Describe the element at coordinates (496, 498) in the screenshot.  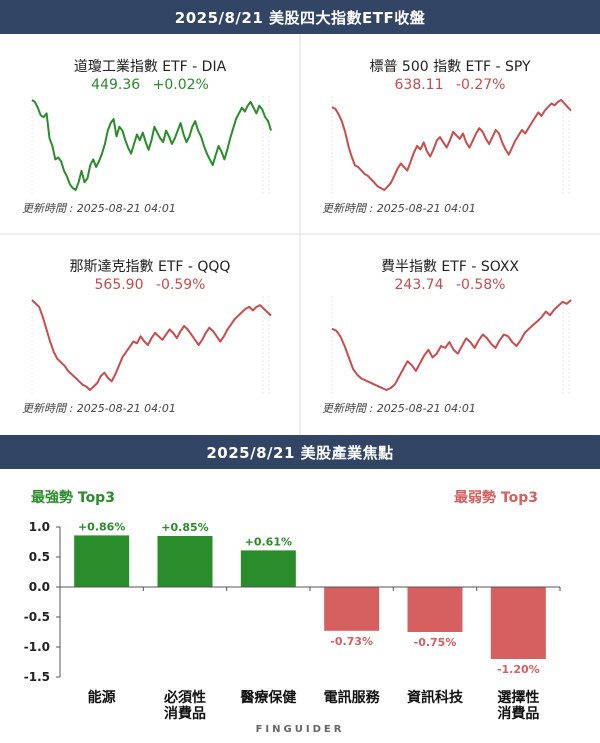
I see `worst-top3-label: 最弱勢 Top3` at that location.